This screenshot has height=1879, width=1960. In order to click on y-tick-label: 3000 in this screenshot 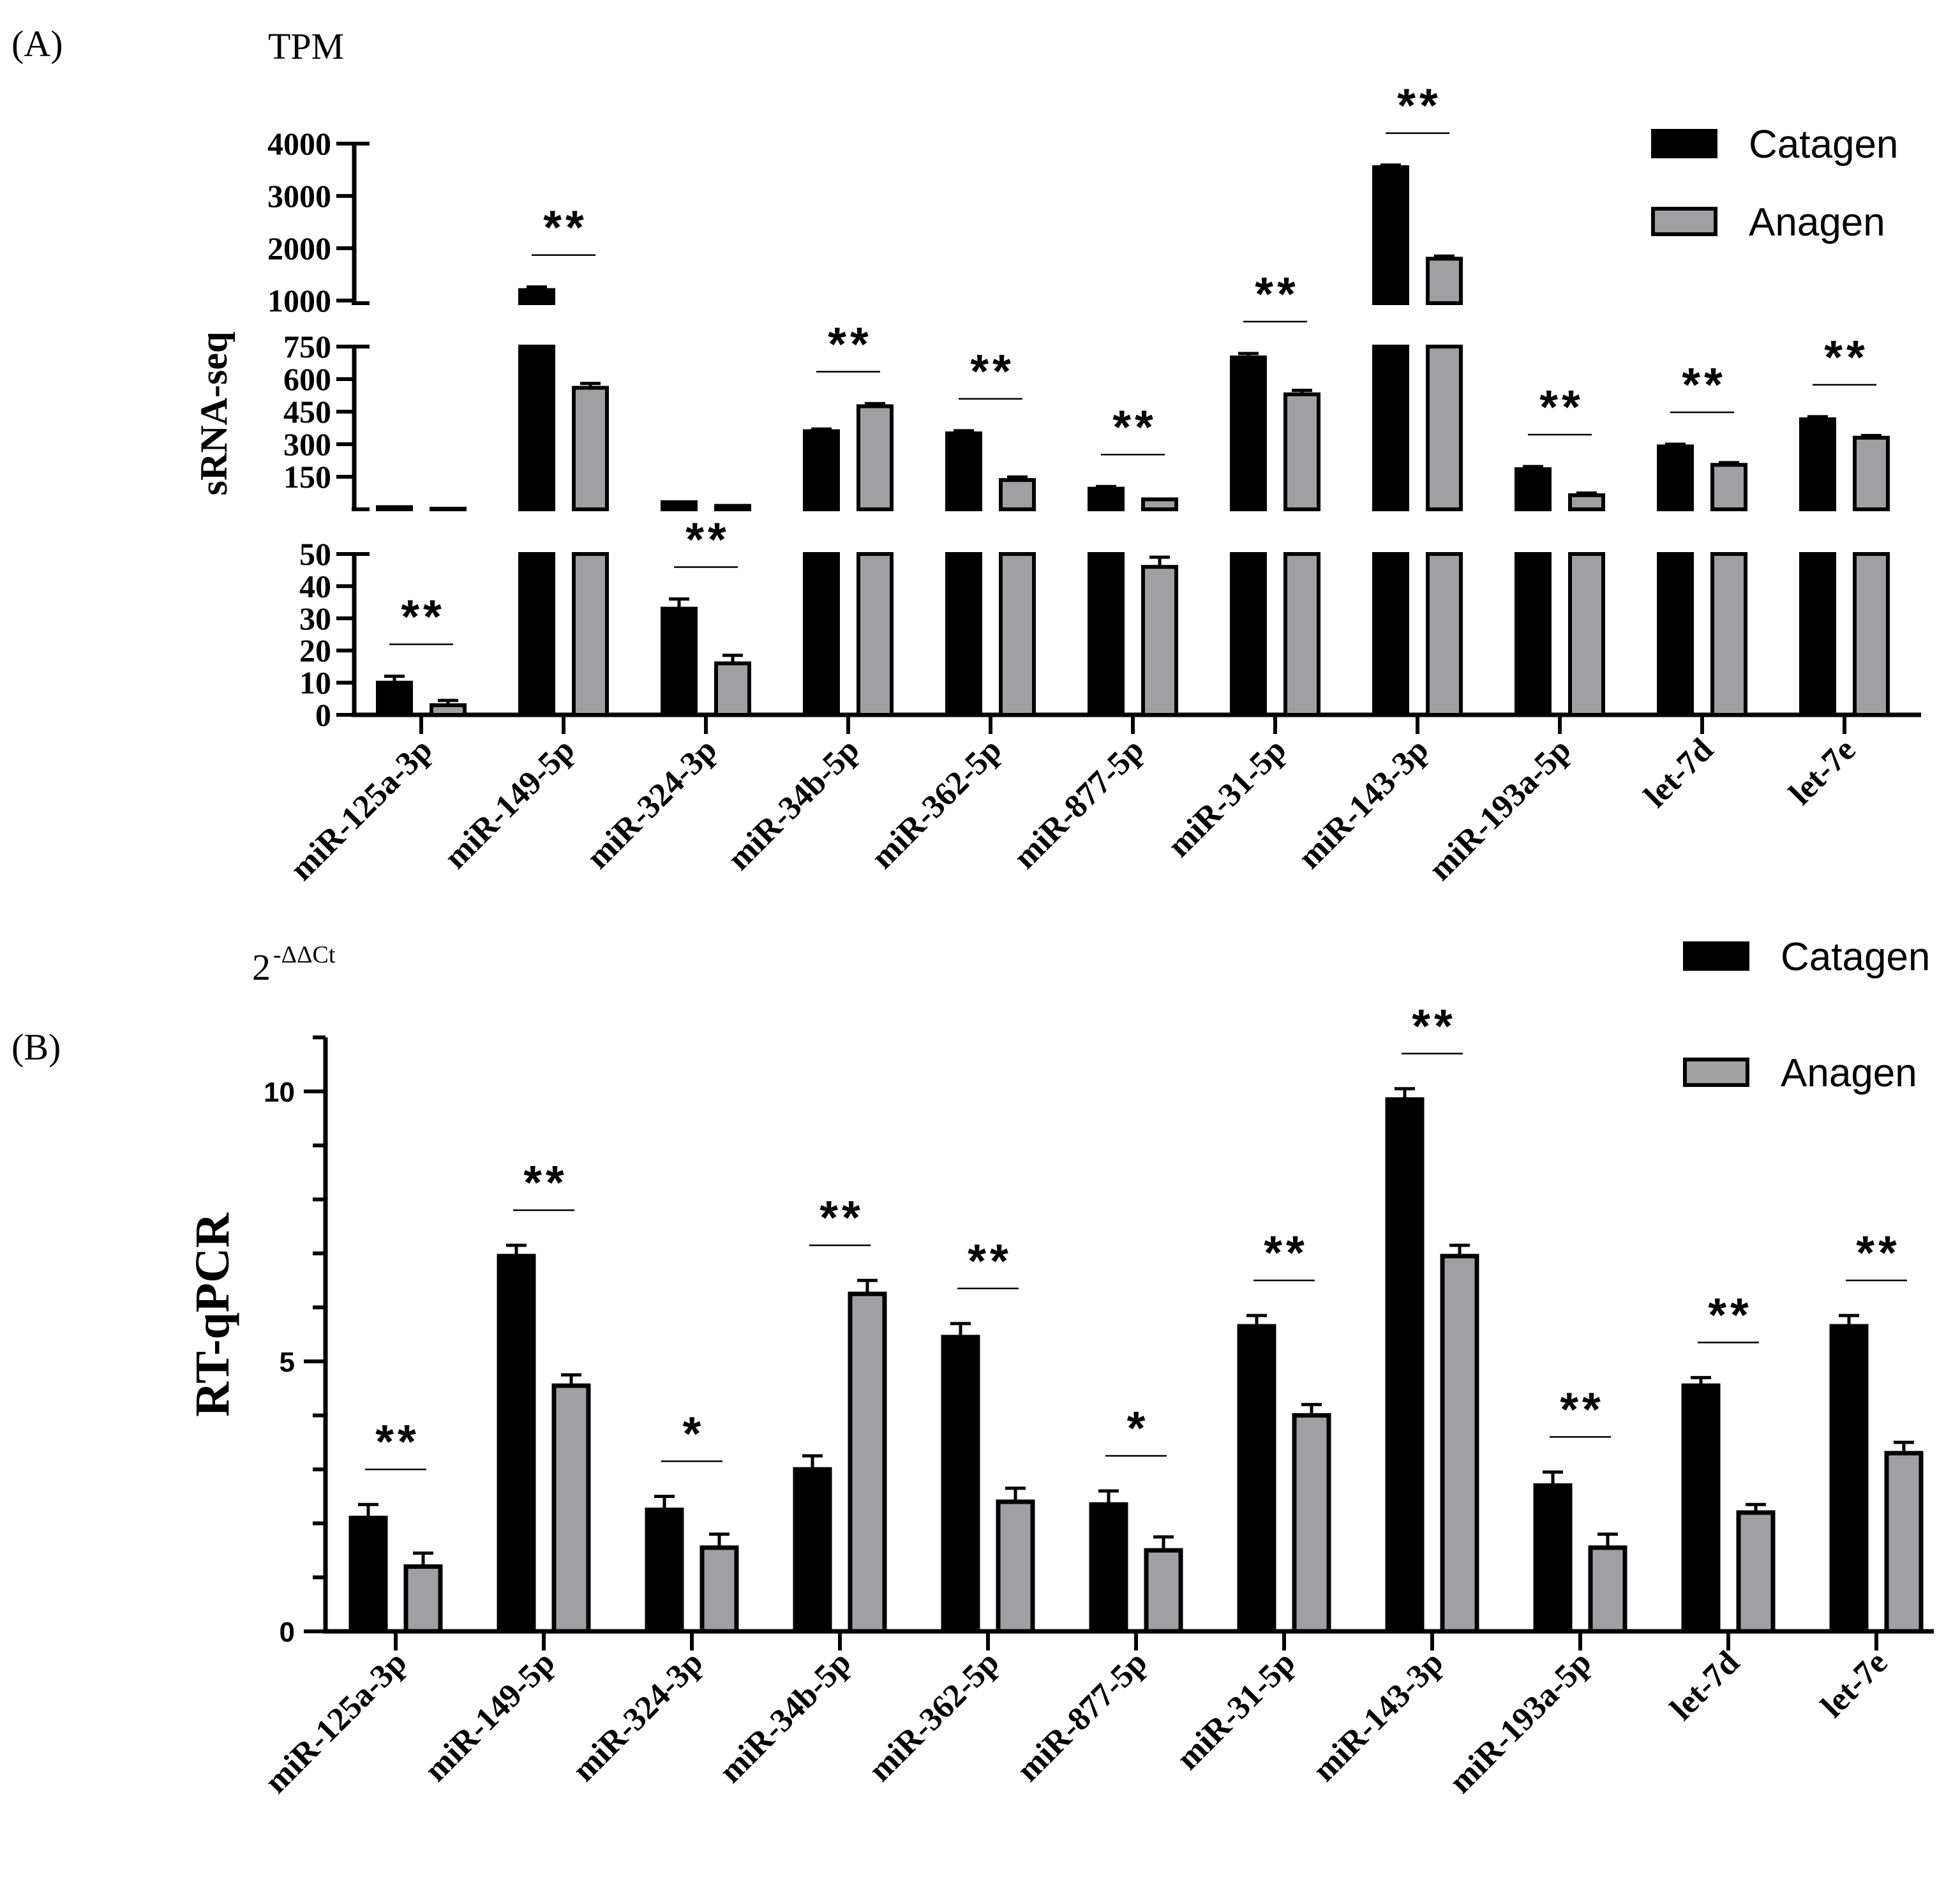, I will do `click(299, 196)`.